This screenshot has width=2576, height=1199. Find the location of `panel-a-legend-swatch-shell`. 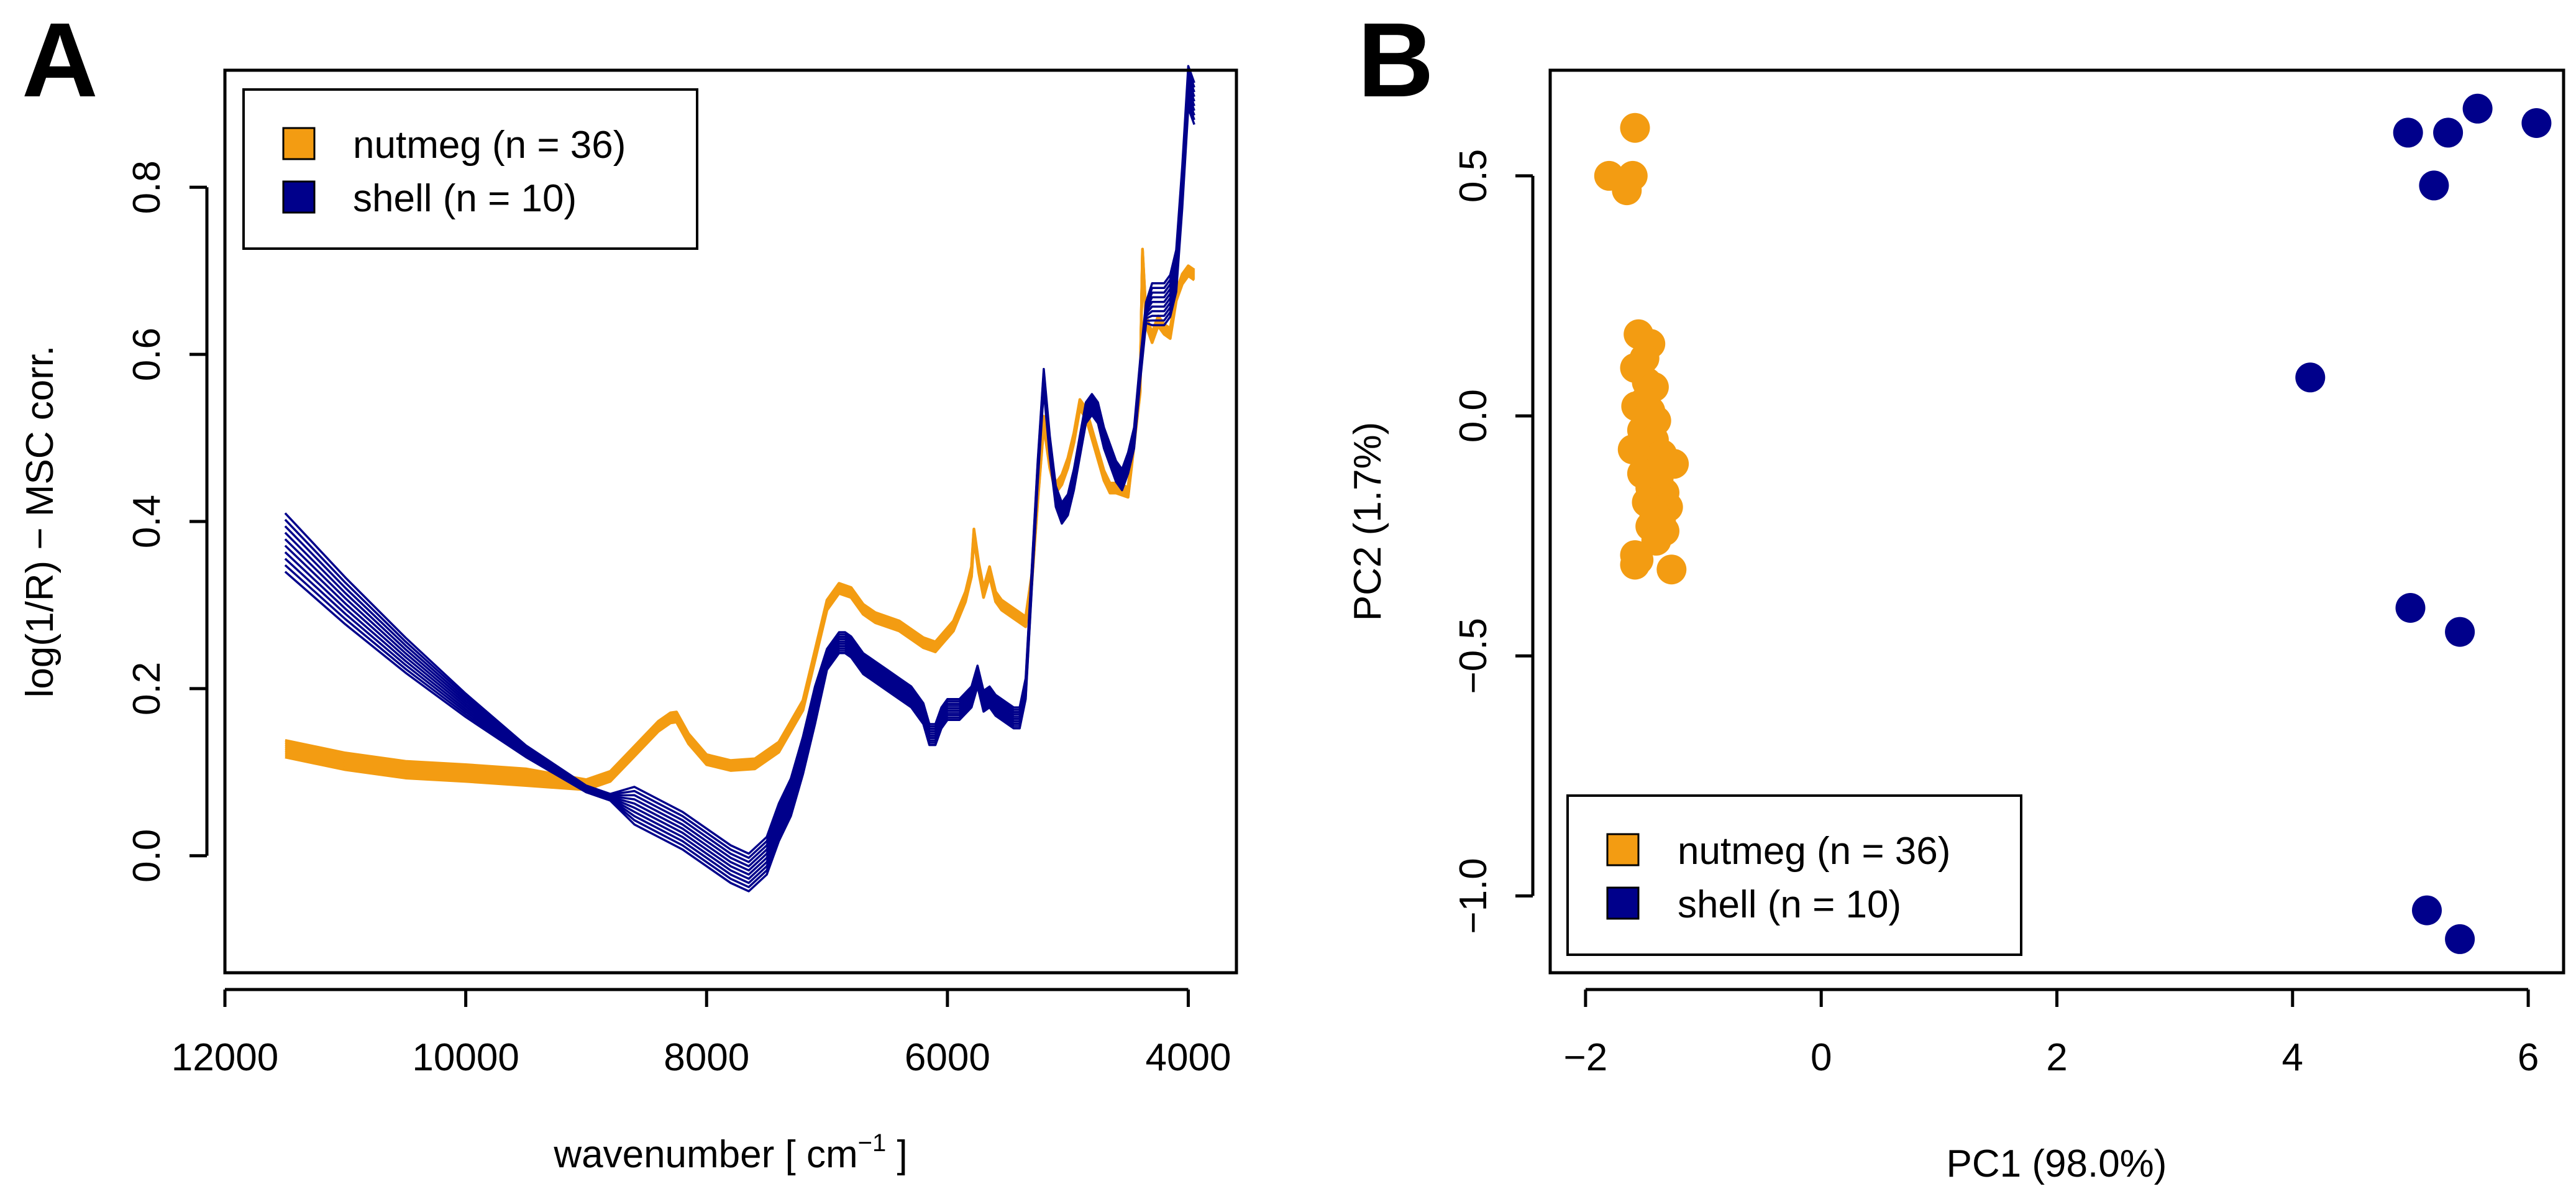

panel-a-legend-swatch-shell is located at coordinates (299, 197).